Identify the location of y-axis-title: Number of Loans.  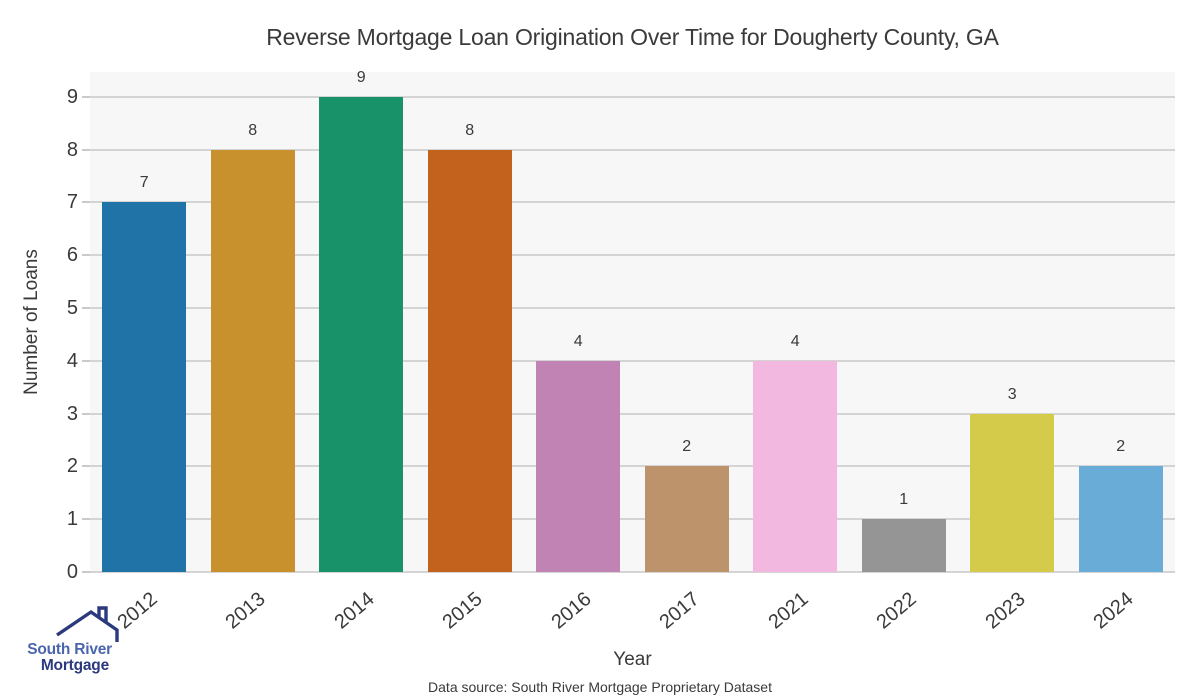
(31, 322).